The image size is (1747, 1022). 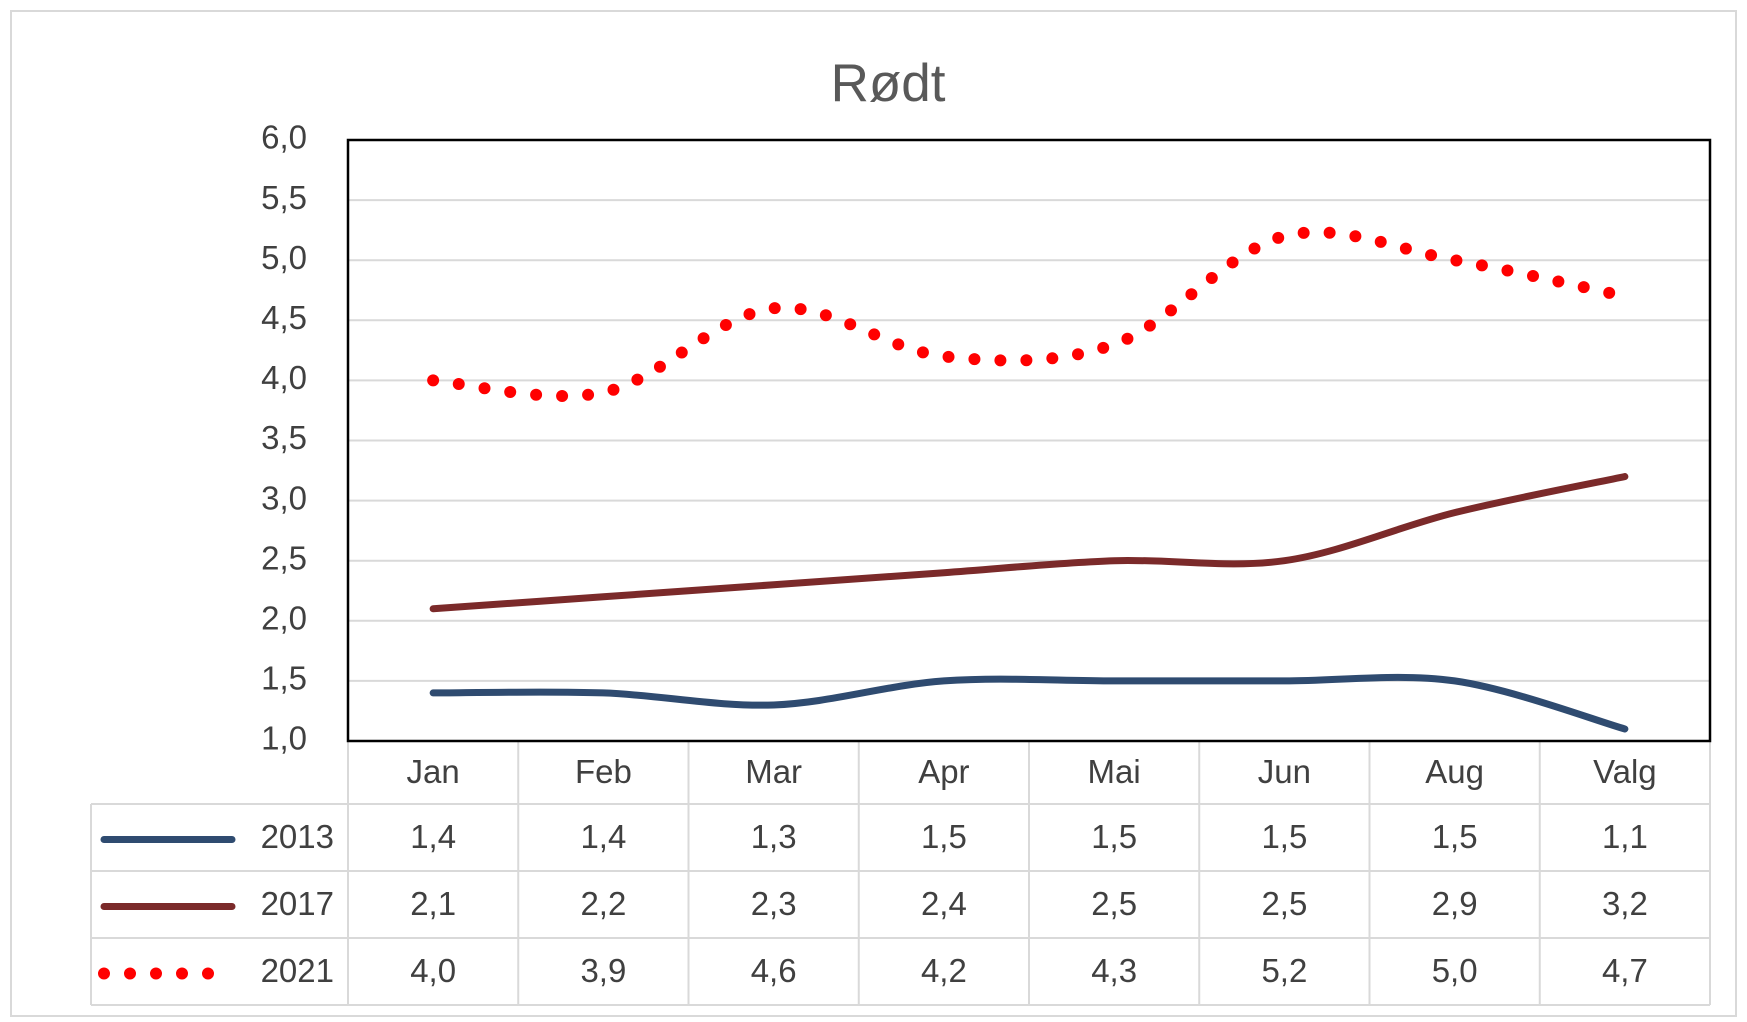 I want to click on legend-label: 2017, so click(x=297, y=903).